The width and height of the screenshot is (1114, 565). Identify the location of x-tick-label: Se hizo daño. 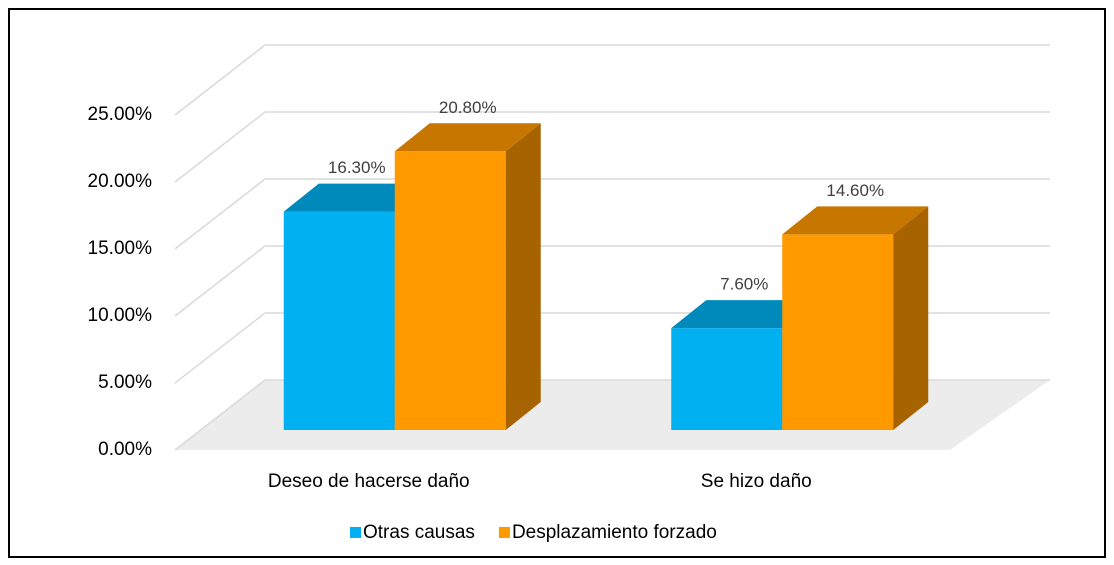
(756, 481).